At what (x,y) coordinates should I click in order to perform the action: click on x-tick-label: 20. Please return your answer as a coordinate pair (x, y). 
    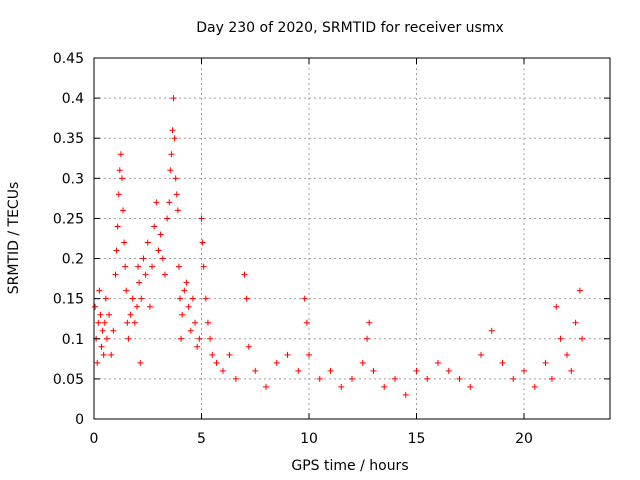
    Looking at the image, I should click on (524, 439).